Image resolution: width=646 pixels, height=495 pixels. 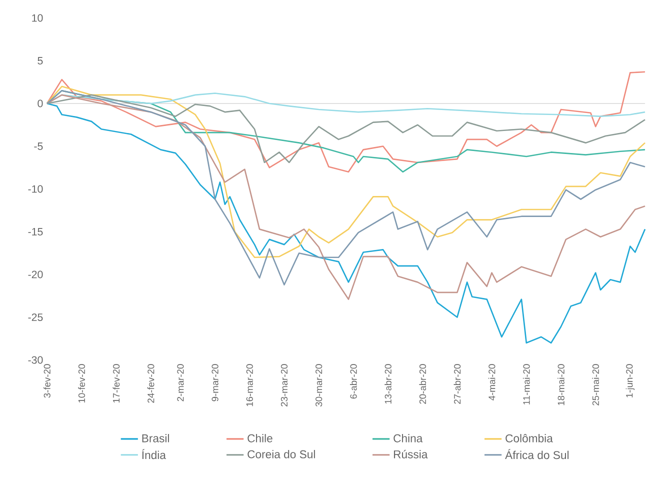 I want to click on legend-label: Rússia, so click(x=411, y=454).